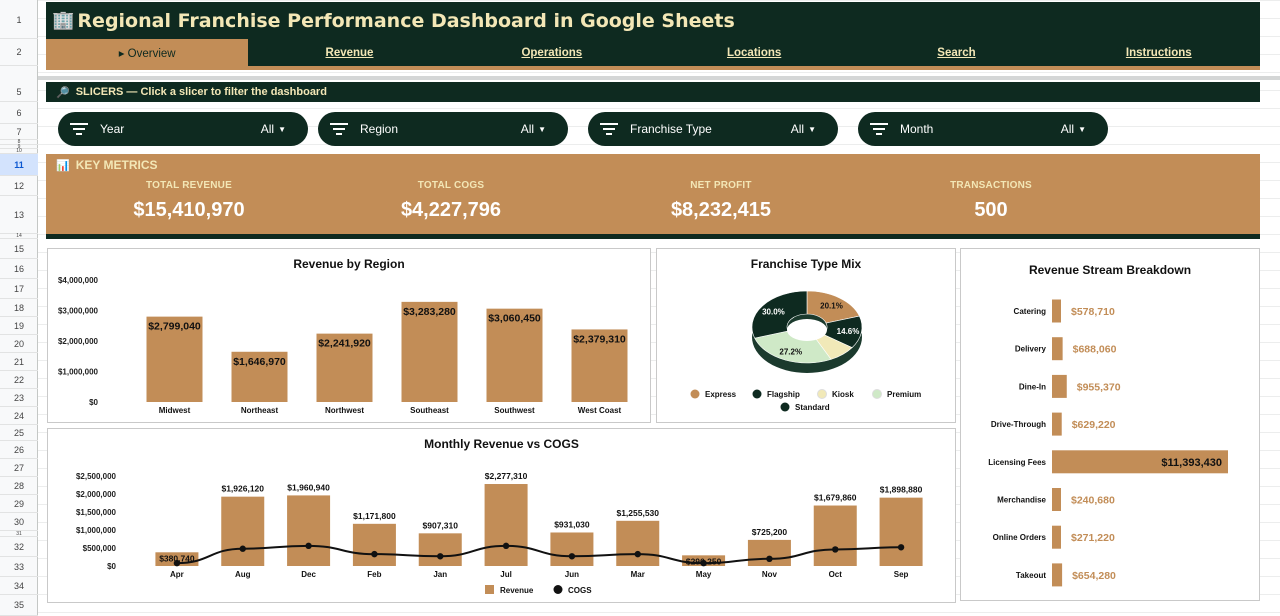 This screenshot has height=616, width=1280. Describe the element at coordinates (19, 92) in the screenshot. I see `row-header-5: 5` at that location.